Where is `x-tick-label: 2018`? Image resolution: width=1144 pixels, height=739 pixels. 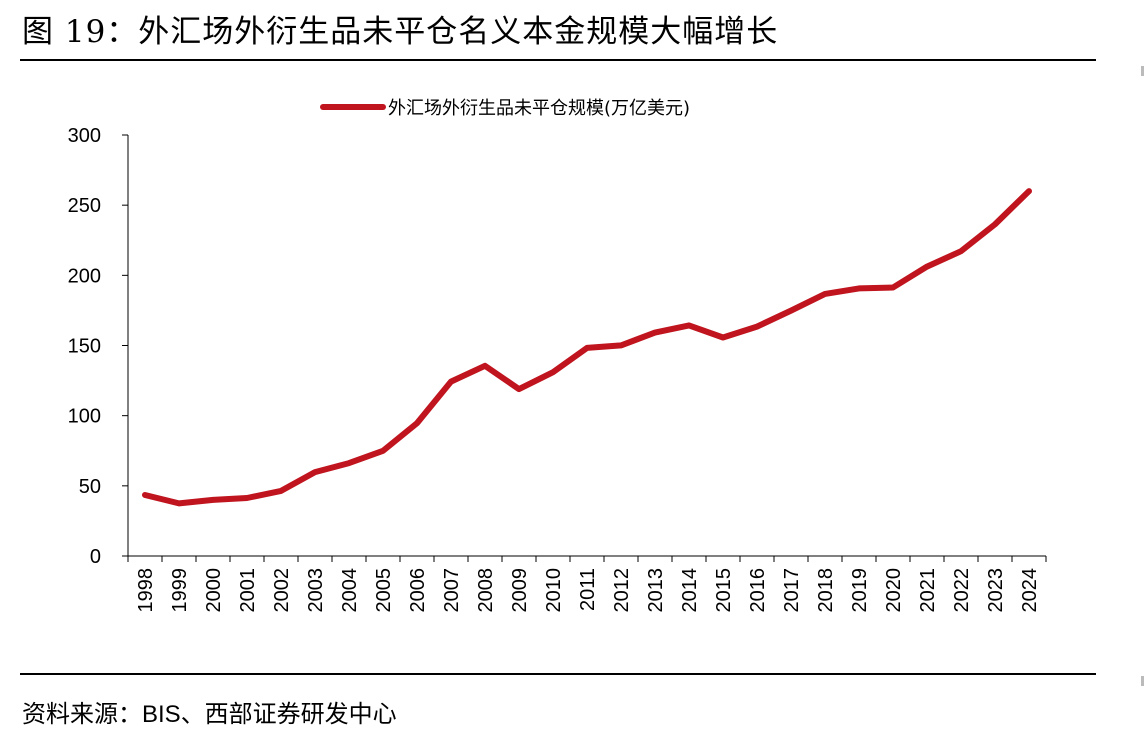 x-tick-label: 2018 is located at coordinates (826, 590).